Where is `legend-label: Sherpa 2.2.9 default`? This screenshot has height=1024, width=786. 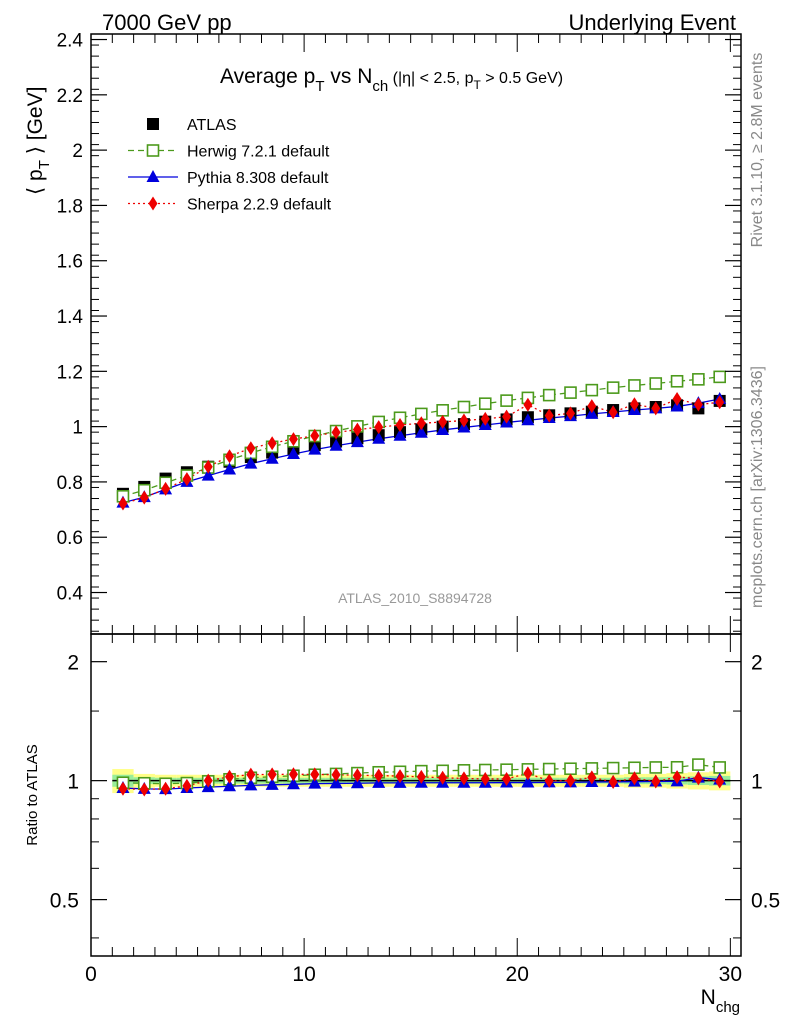
legend-label: Sherpa 2.2.9 default is located at coordinates (259, 205).